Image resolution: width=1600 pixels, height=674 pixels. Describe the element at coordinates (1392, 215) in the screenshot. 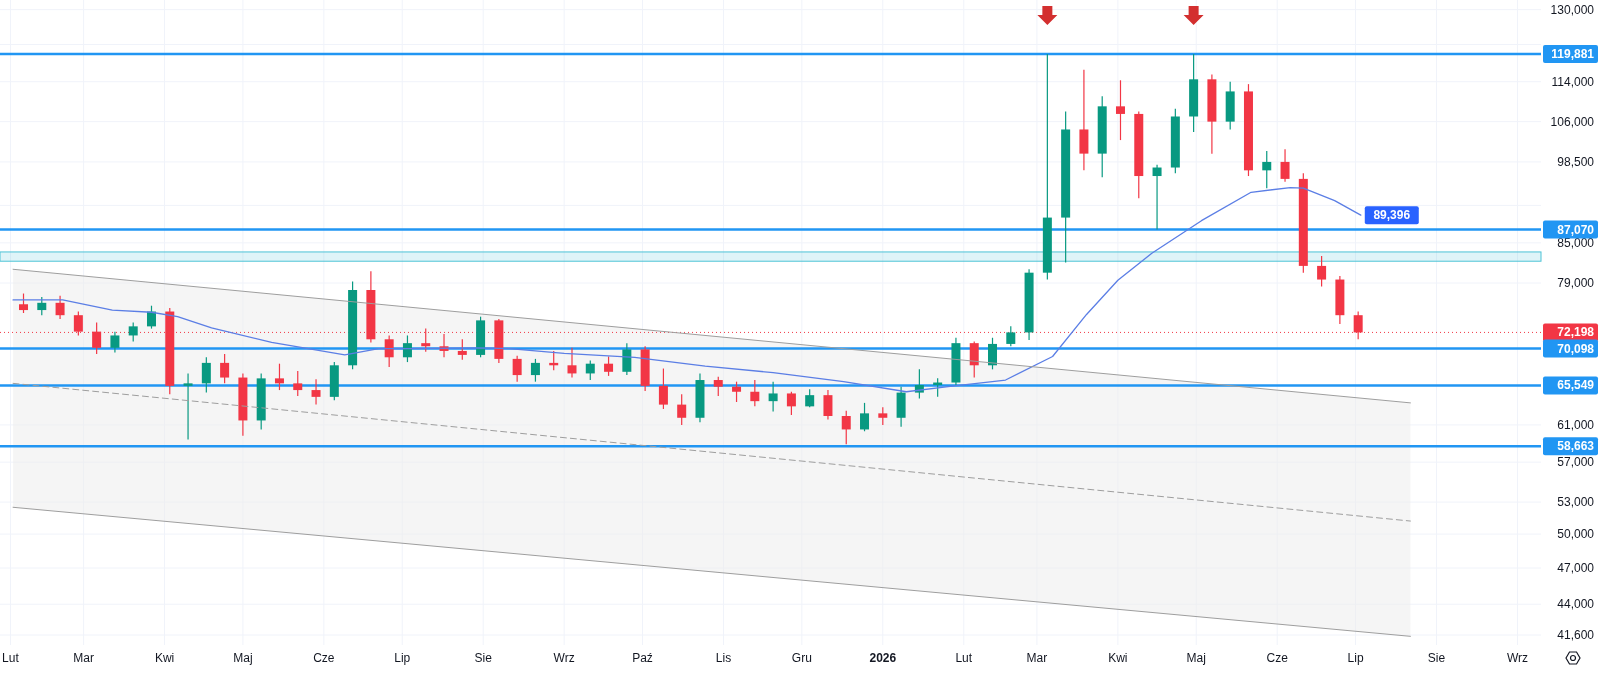

I see `data-label: 89,396` at that location.